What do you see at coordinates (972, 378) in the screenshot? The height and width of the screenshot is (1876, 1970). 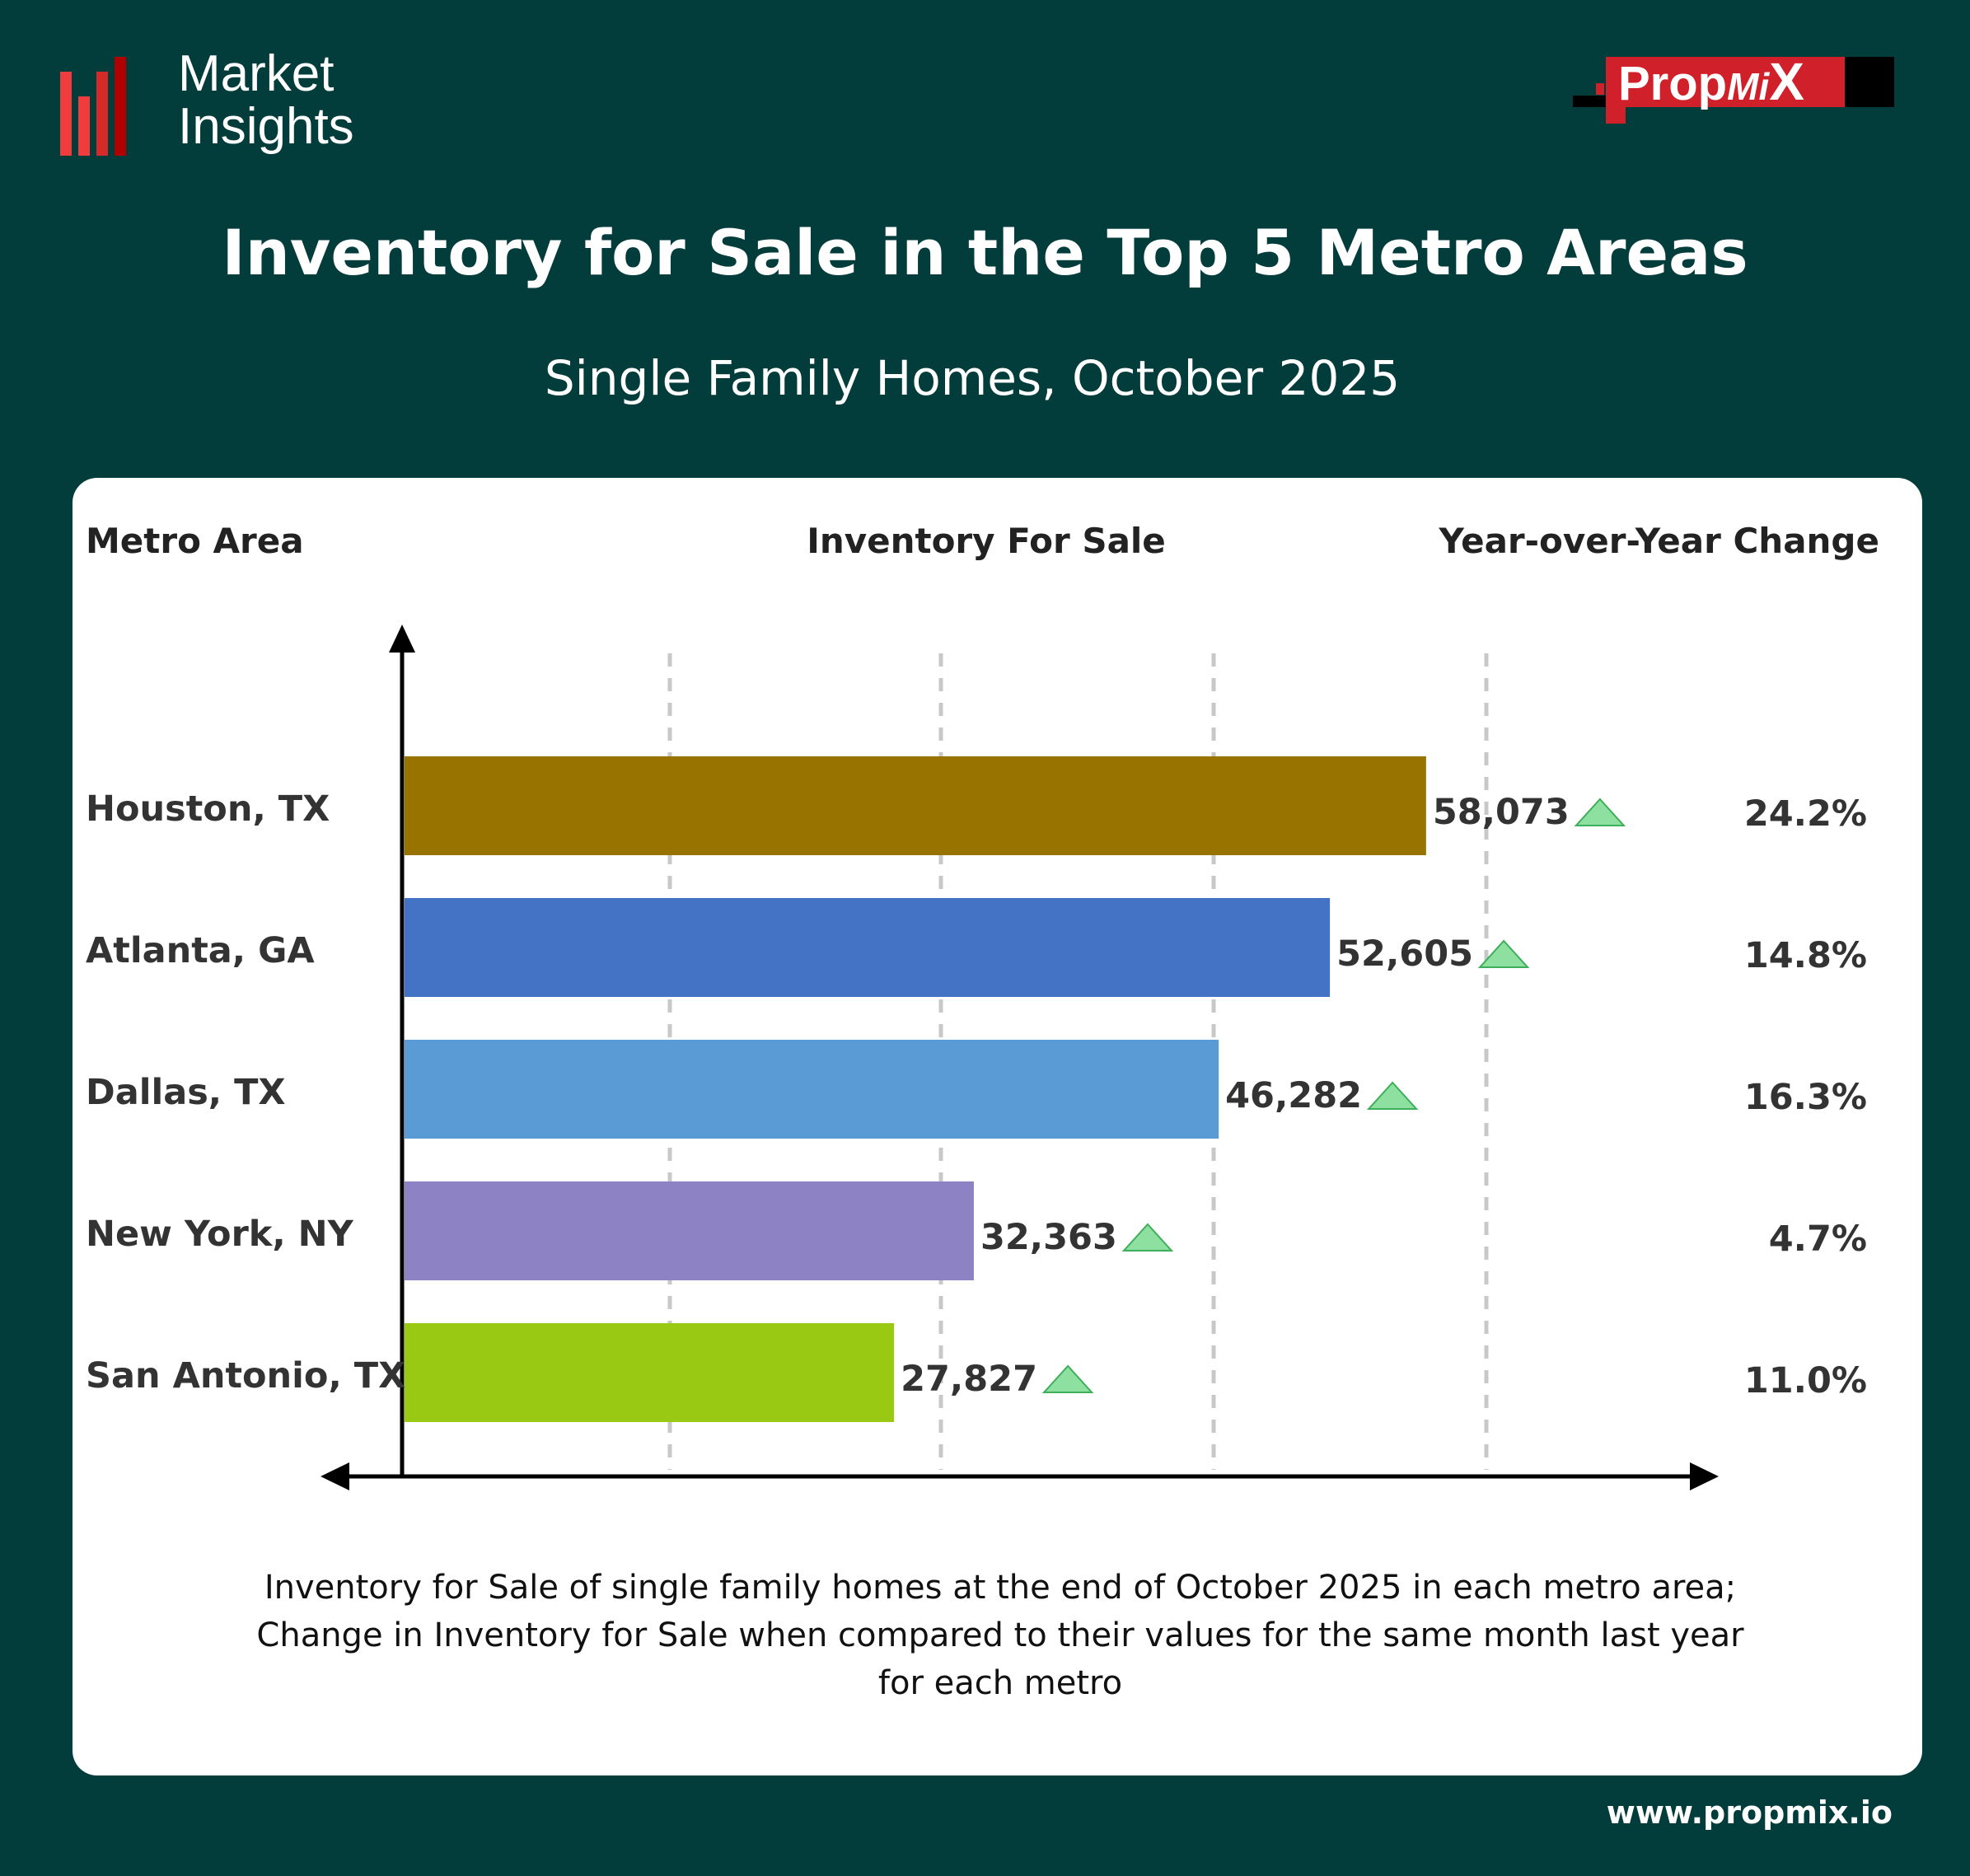 I see `chart-subtitle: Single Family Homes, October 2025` at bounding box center [972, 378].